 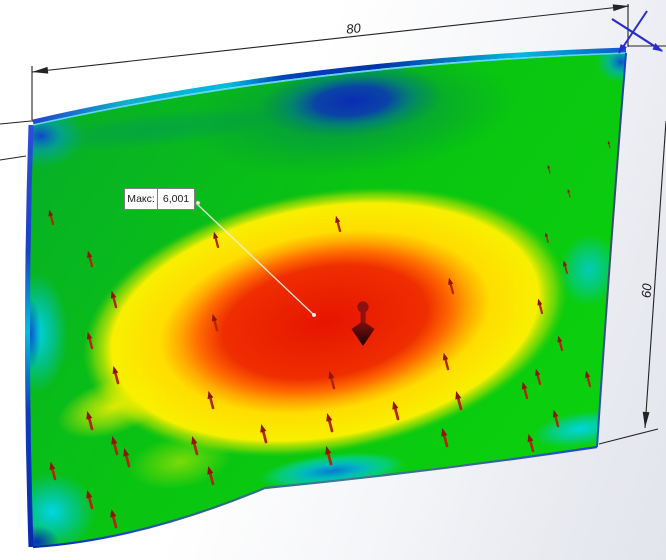 I want to click on dim-arrowhead-bottom, so click(x=646, y=419).